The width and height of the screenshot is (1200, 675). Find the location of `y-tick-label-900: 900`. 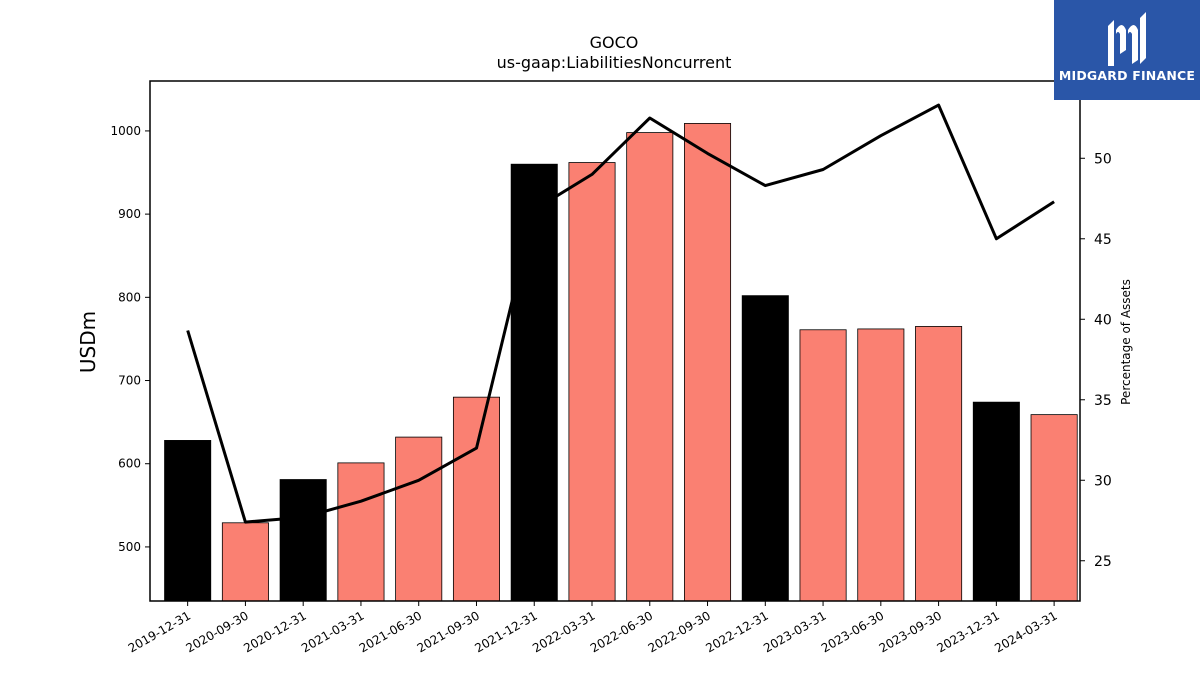

y-tick-label-900: 900 is located at coordinates (129, 214).